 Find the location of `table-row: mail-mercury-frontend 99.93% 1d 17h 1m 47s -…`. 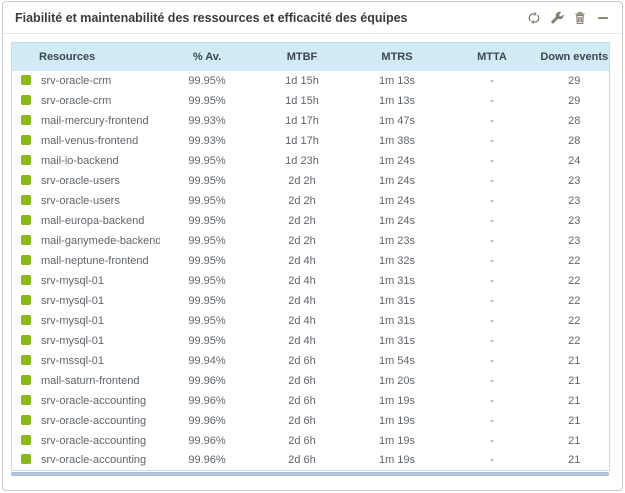

table-row: mail-mercury-frontend 99.93% 1d 17h 1m 47s -… is located at coordinates (310, 120).